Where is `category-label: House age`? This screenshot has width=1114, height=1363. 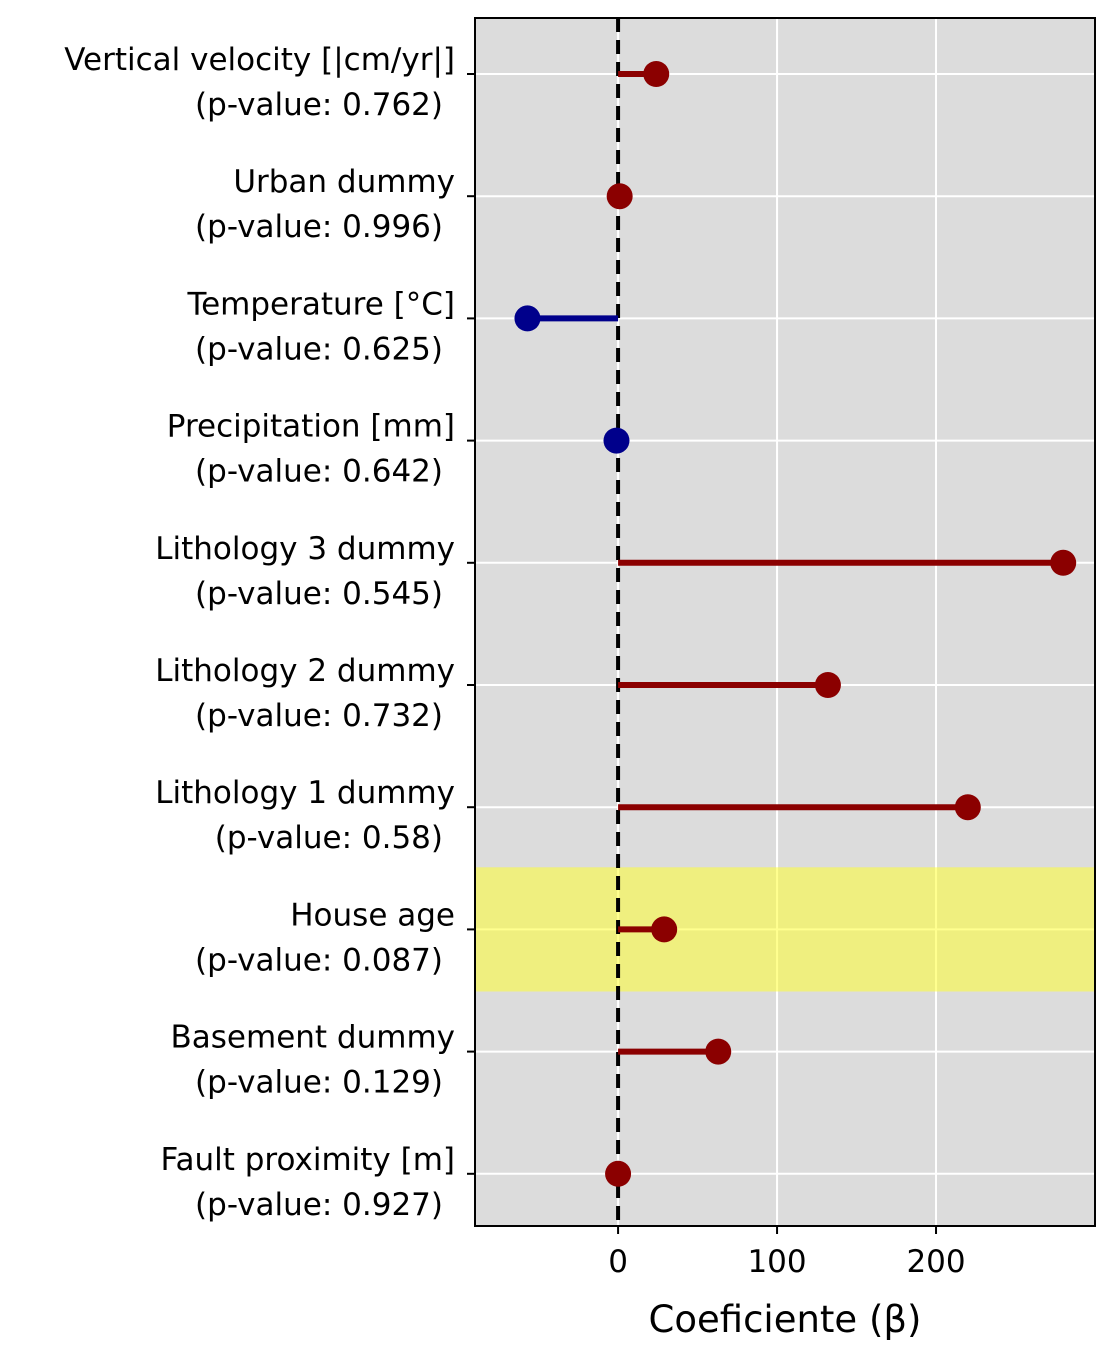 category-label: House age is located at coordinates (372, 915).